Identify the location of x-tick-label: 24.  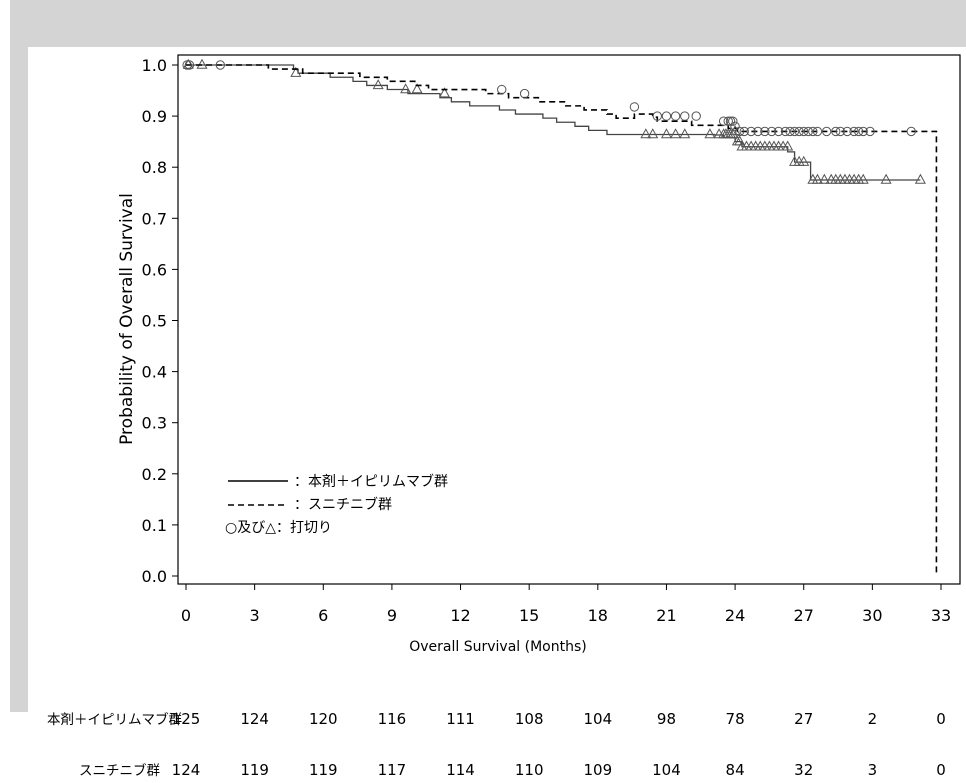
(735, 615).